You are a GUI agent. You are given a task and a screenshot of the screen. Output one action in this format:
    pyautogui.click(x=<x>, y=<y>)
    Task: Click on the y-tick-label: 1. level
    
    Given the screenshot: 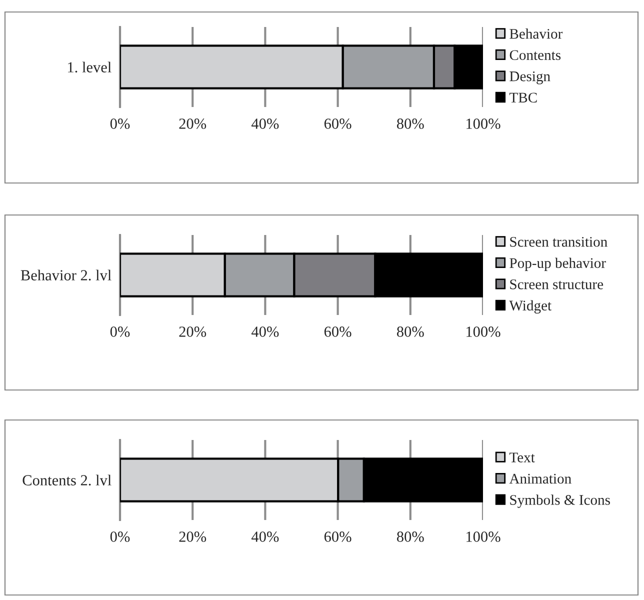 What is the action you would take?
    pyautogui.click(x=90, y=67)
    